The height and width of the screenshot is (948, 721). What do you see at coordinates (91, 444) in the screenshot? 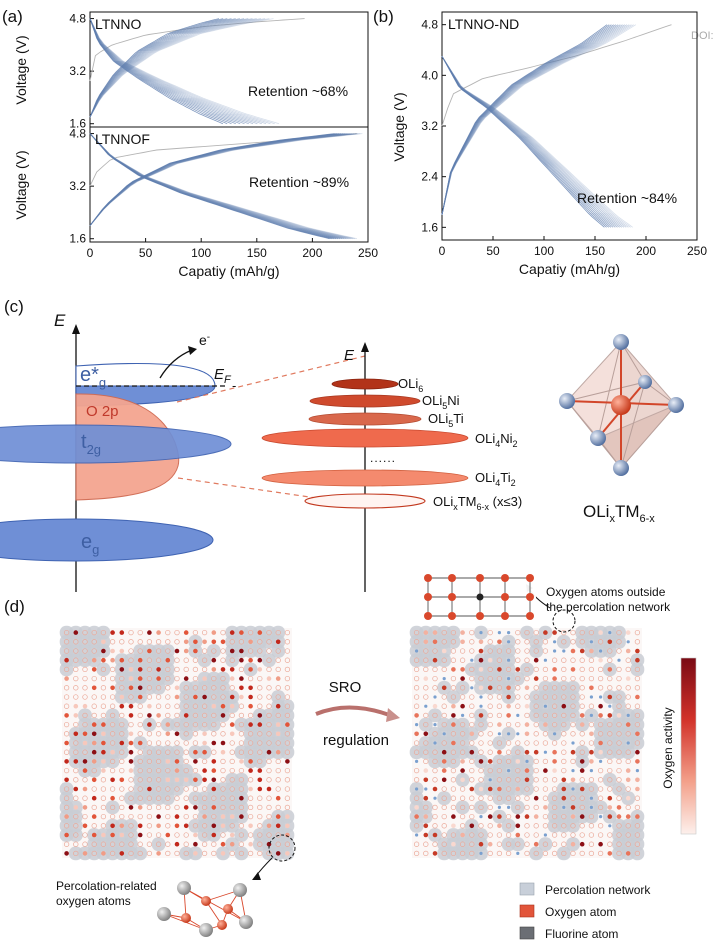
I see `t2g-label: t2g` at bounding box center [91, 444].